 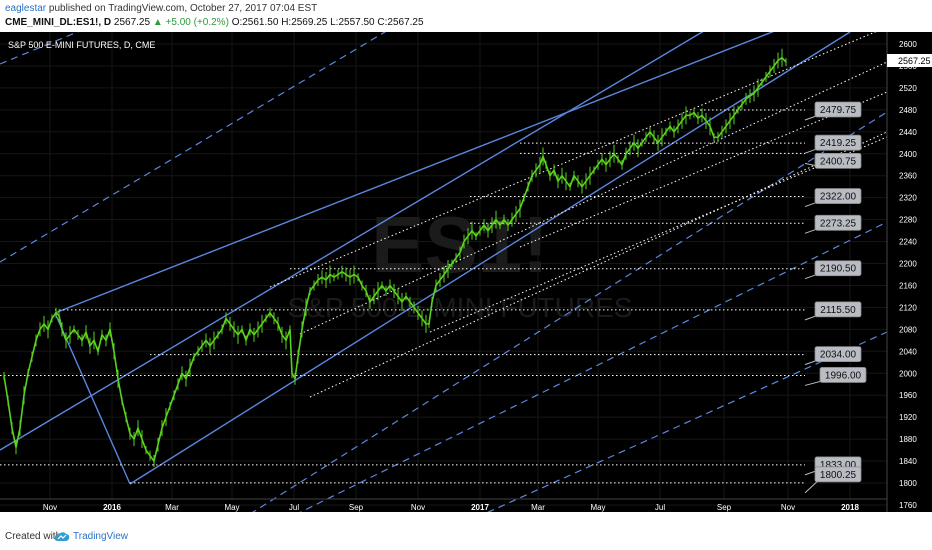 What do you see at coordinates (197, 22) in the screenshot?
I see `price-change: +5.00 (+0.2%)` at bounding box center [197, 22].